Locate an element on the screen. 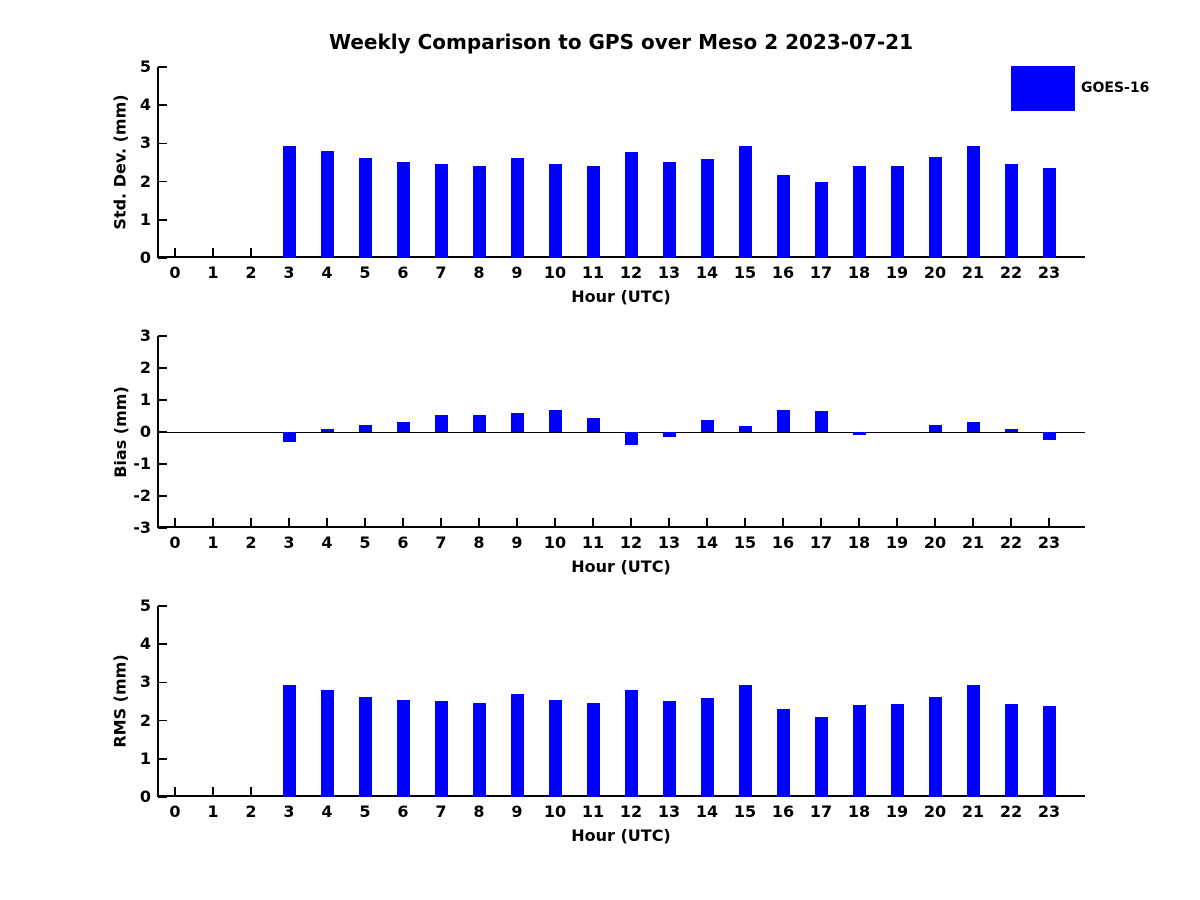  stddev-y-tick-label: 1 is located at coordinates (145, 219).